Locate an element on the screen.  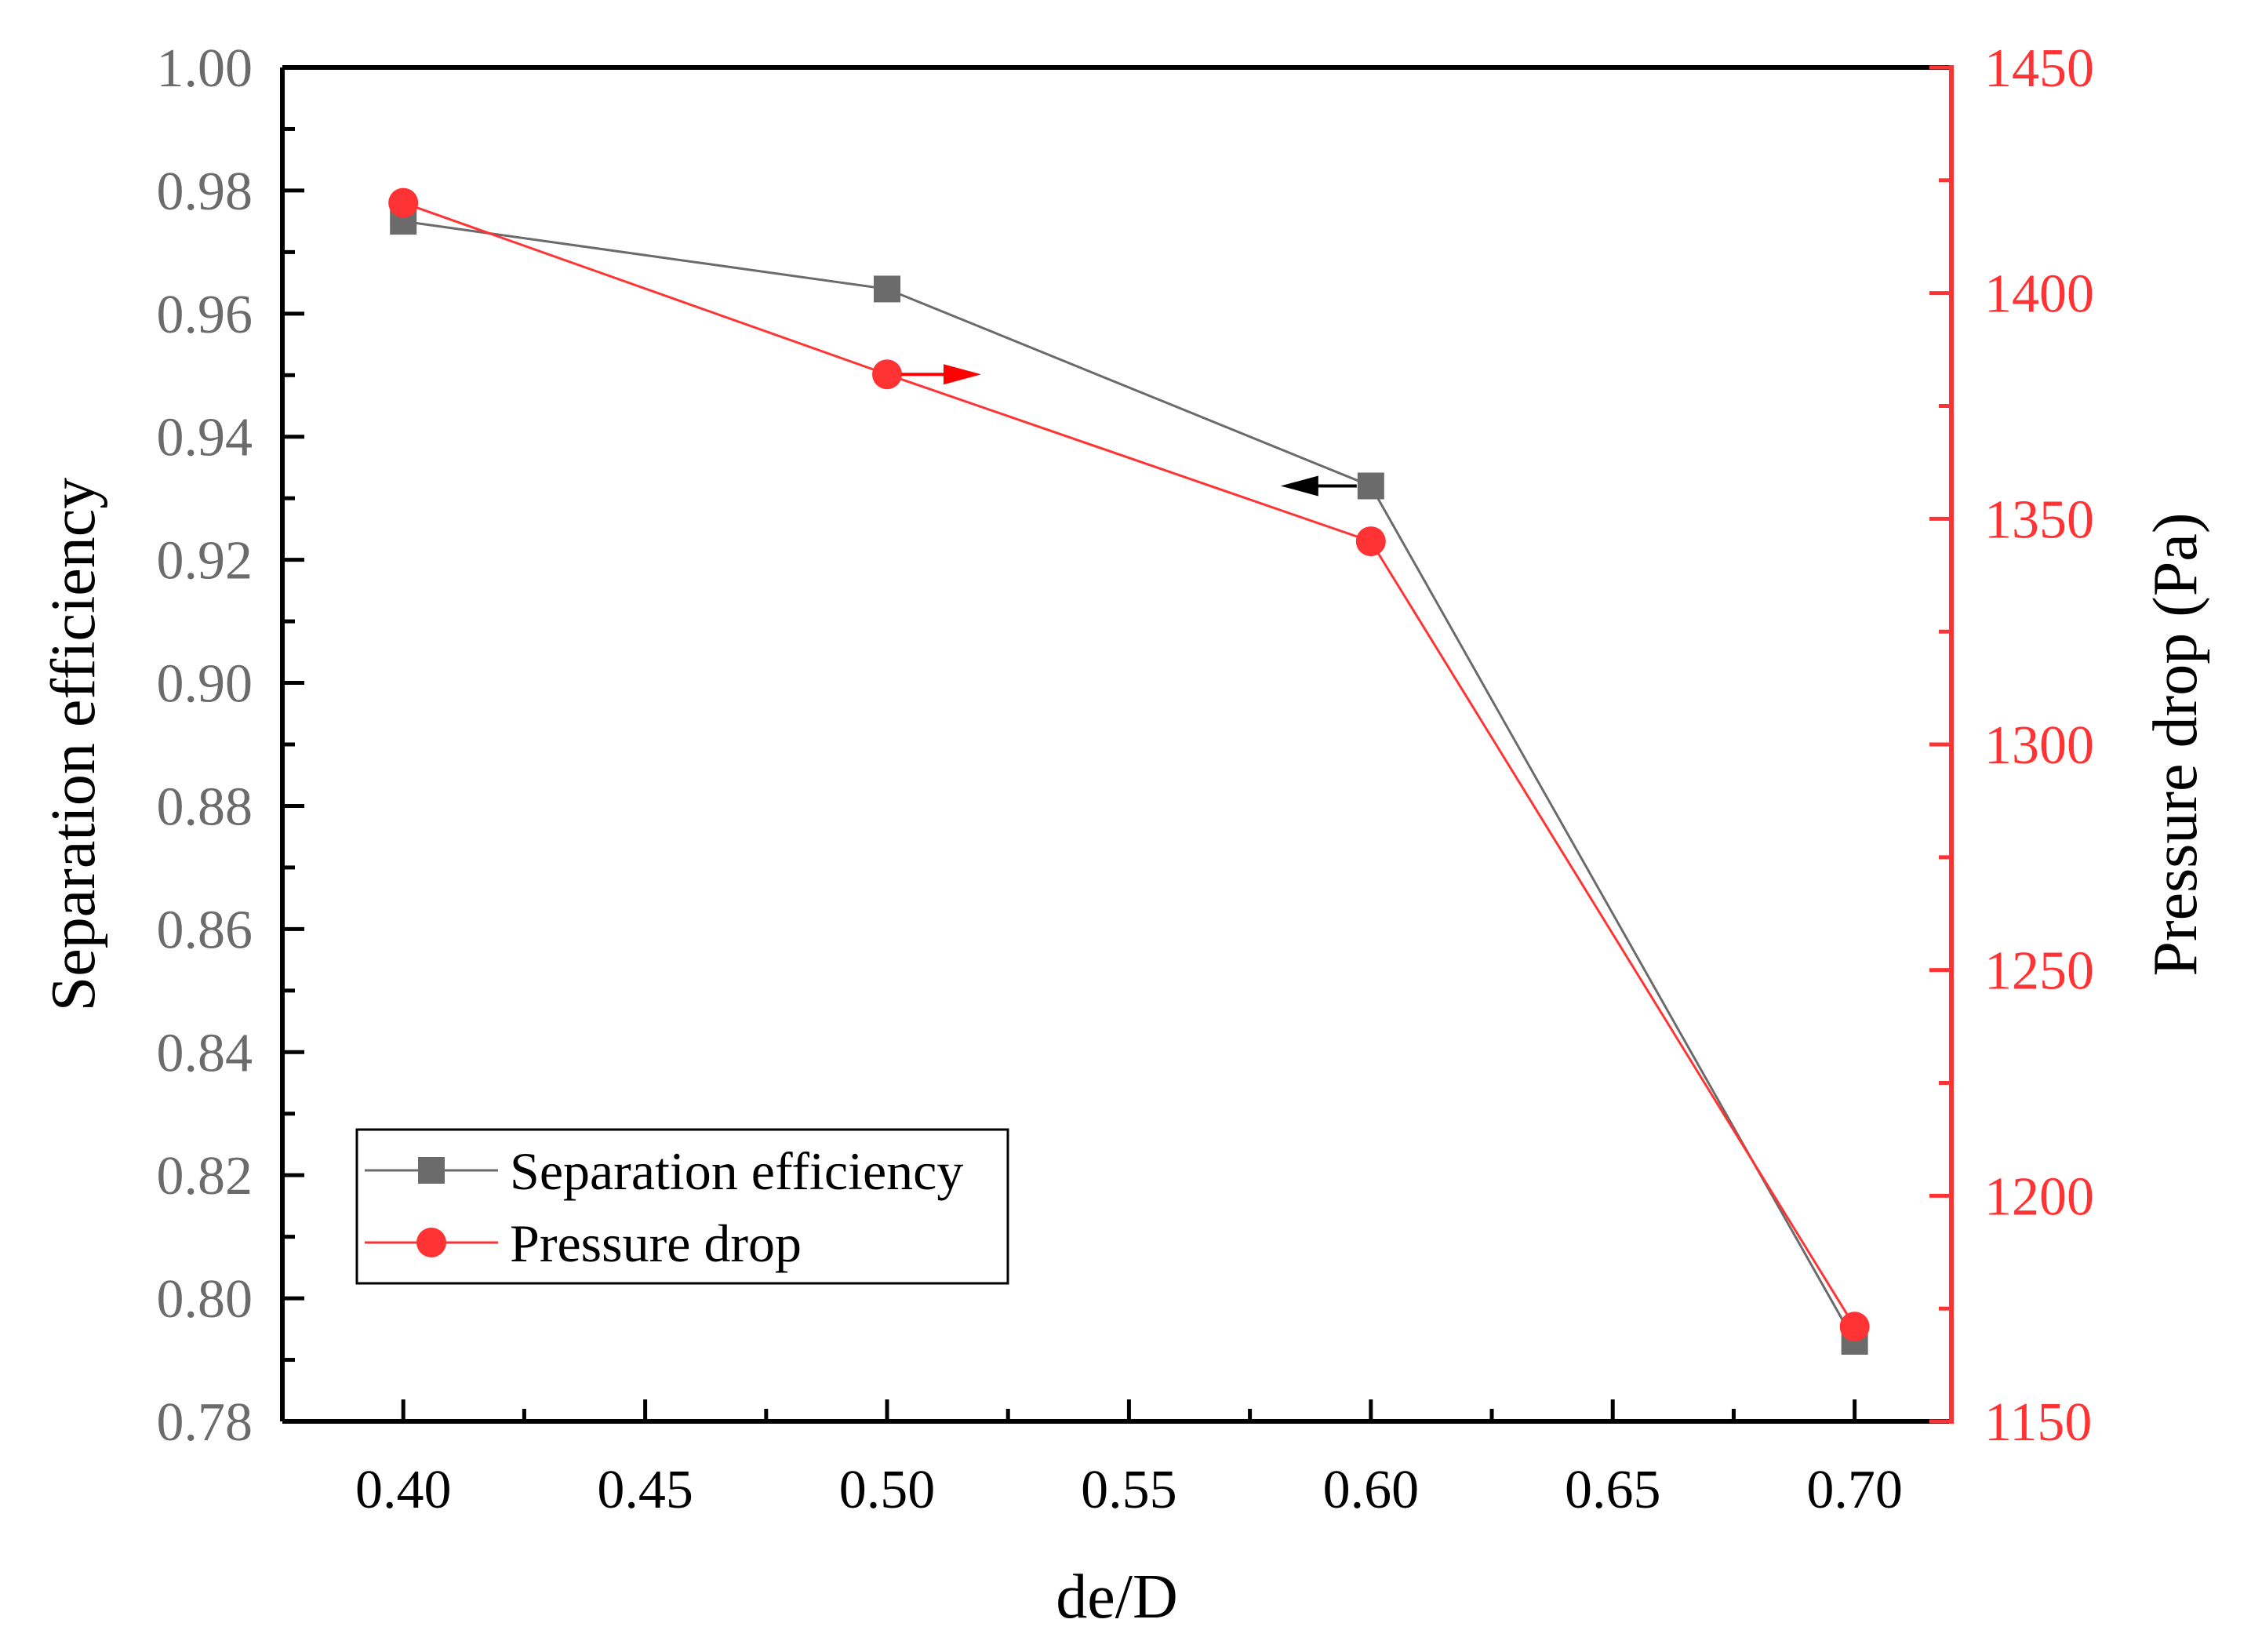
right-tick-label: 1350 is located at coordinates (2039, 520).